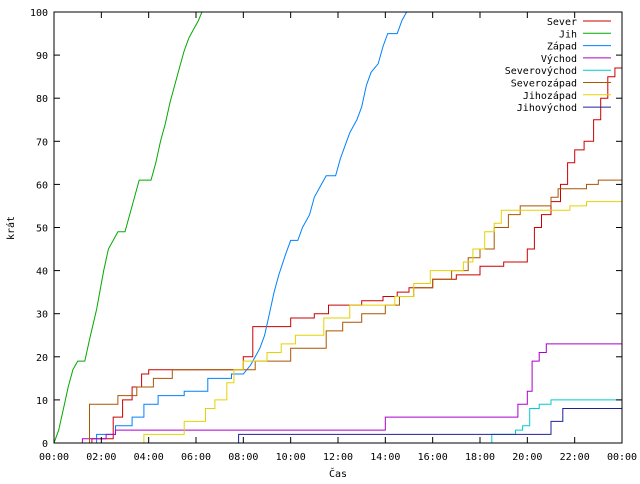 The image size is (640, 484). What do you see at coordinates (430, 425) in the screenshot?
I see `series-line-Jihovýchod` at bounding box center [430, 425].